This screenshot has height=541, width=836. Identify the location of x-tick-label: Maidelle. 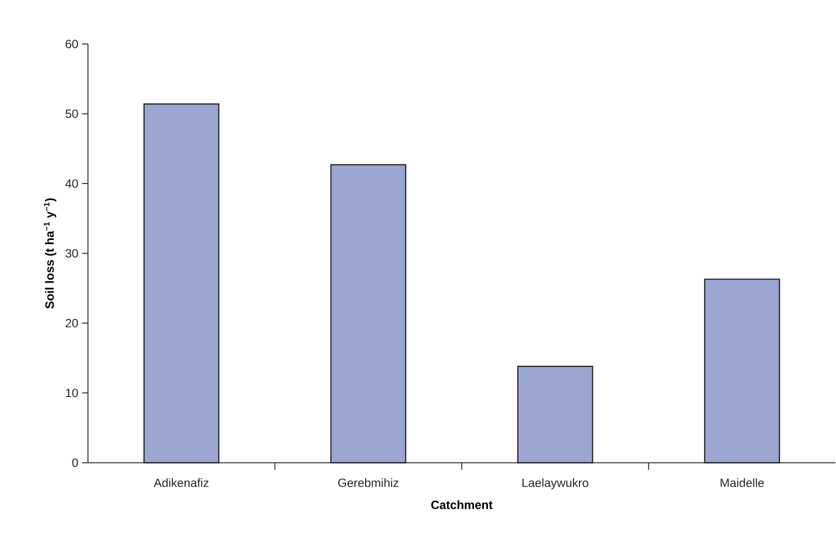
(742, 483).